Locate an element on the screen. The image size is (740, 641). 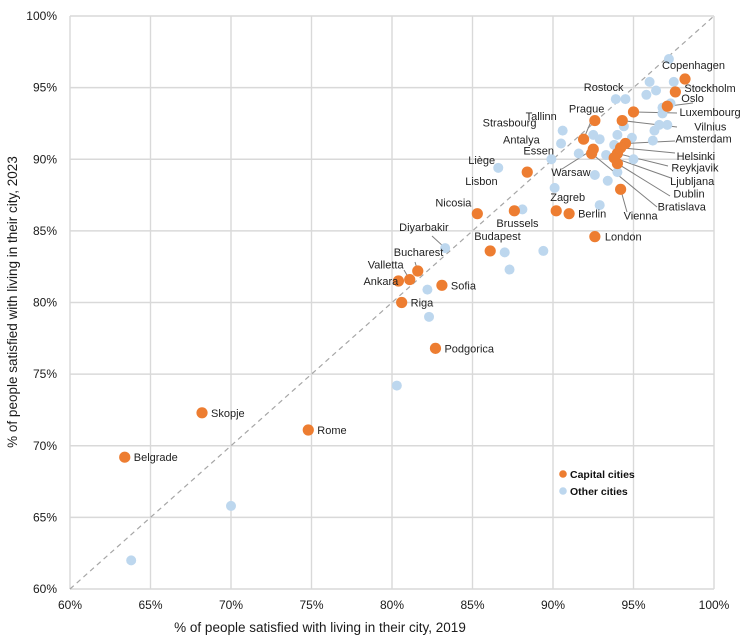
point-label: Reykjavik is located at coordinates (695, 169).